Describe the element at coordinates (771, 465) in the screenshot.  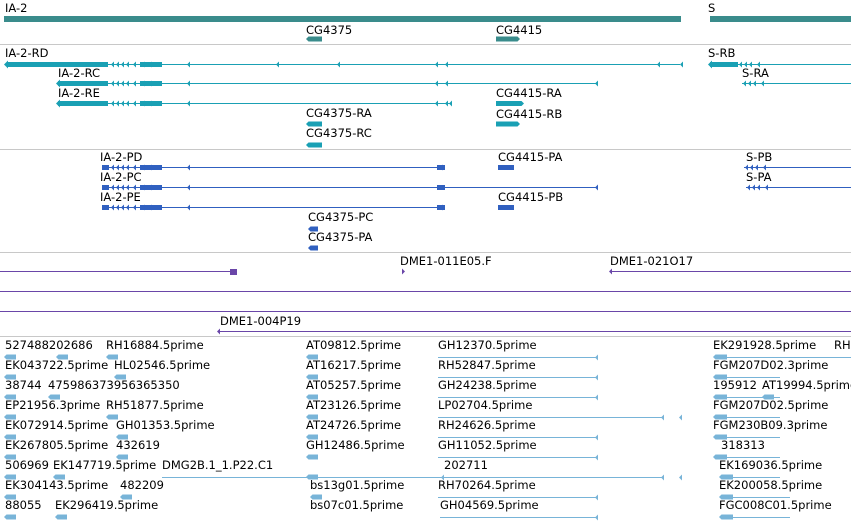
I see `feature-label-ek169036-5prime: EK169036.5prime` at that location.